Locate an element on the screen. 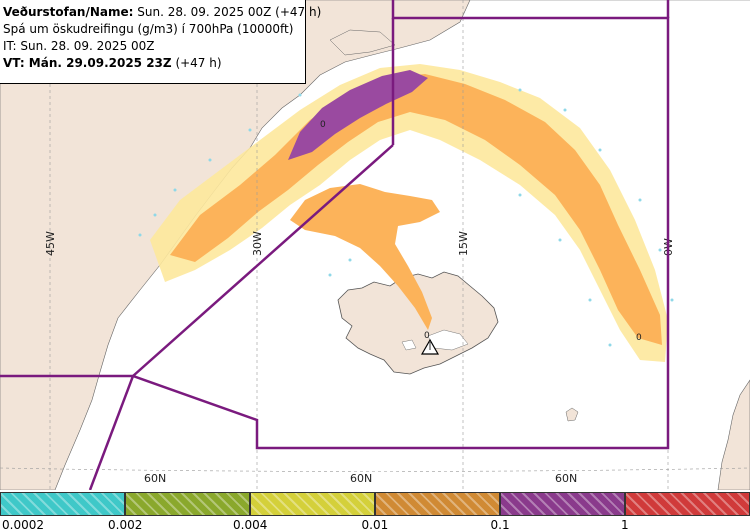 The image size is (750, 532). legend-tick-3: 0.004 is located at coordinates (250, 525).